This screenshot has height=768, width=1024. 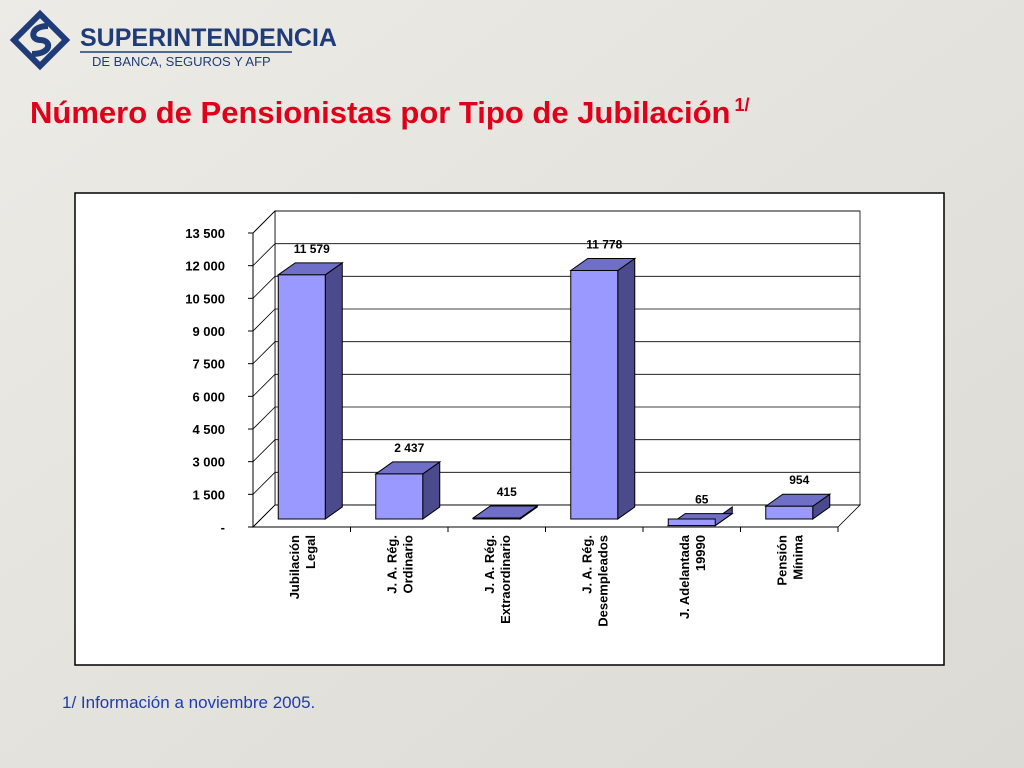 I want to click on value-label: 415, so click(x=507, y=492).